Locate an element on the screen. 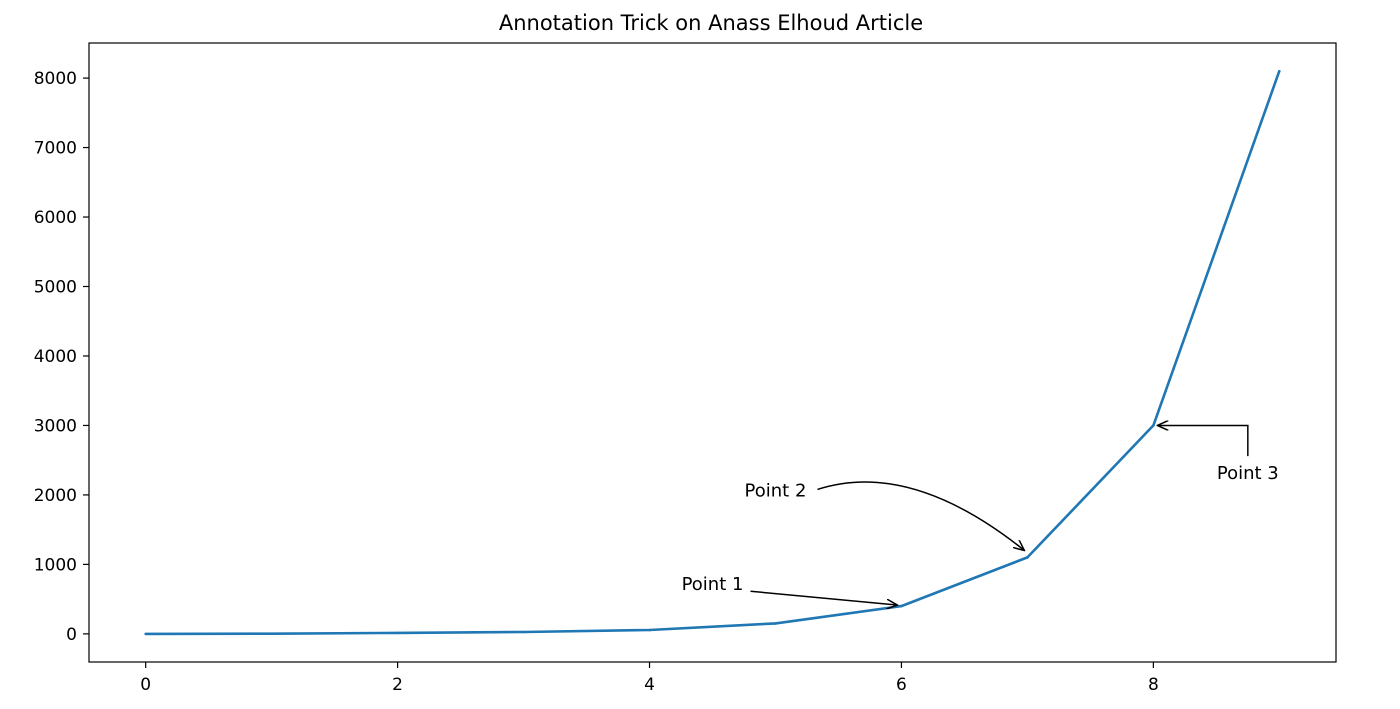  y-tick-label: 5000 is located at coordinates (55, 288).